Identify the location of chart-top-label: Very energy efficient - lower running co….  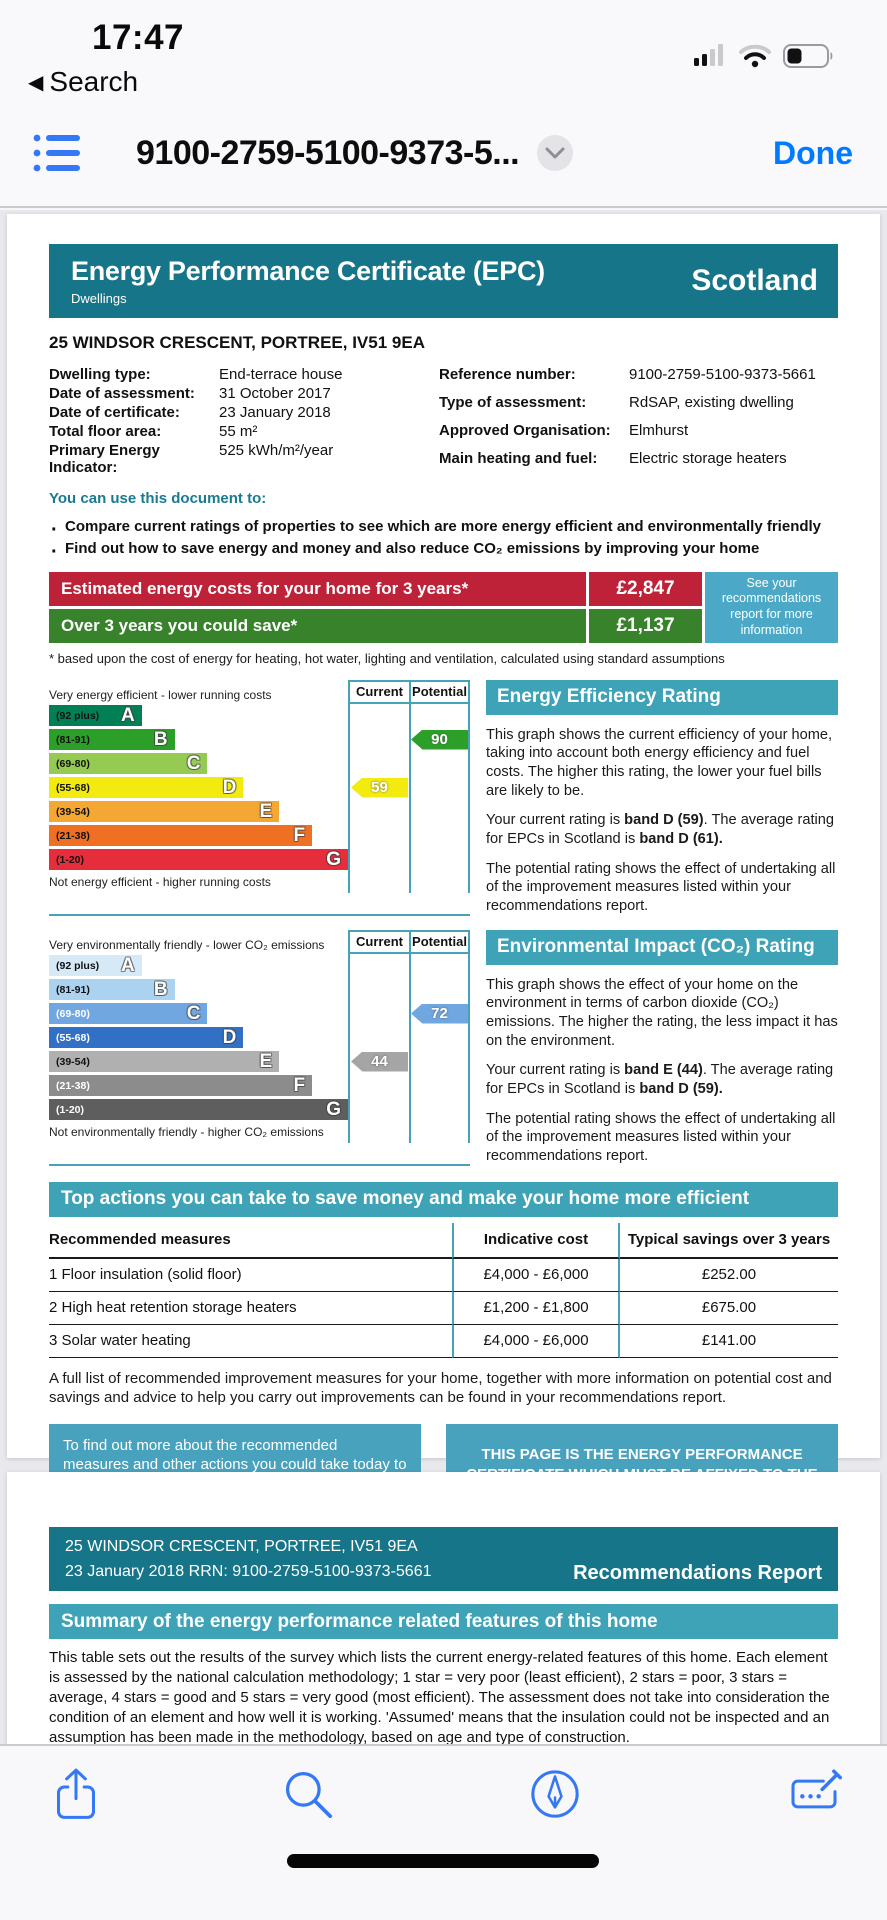
(160, 694).